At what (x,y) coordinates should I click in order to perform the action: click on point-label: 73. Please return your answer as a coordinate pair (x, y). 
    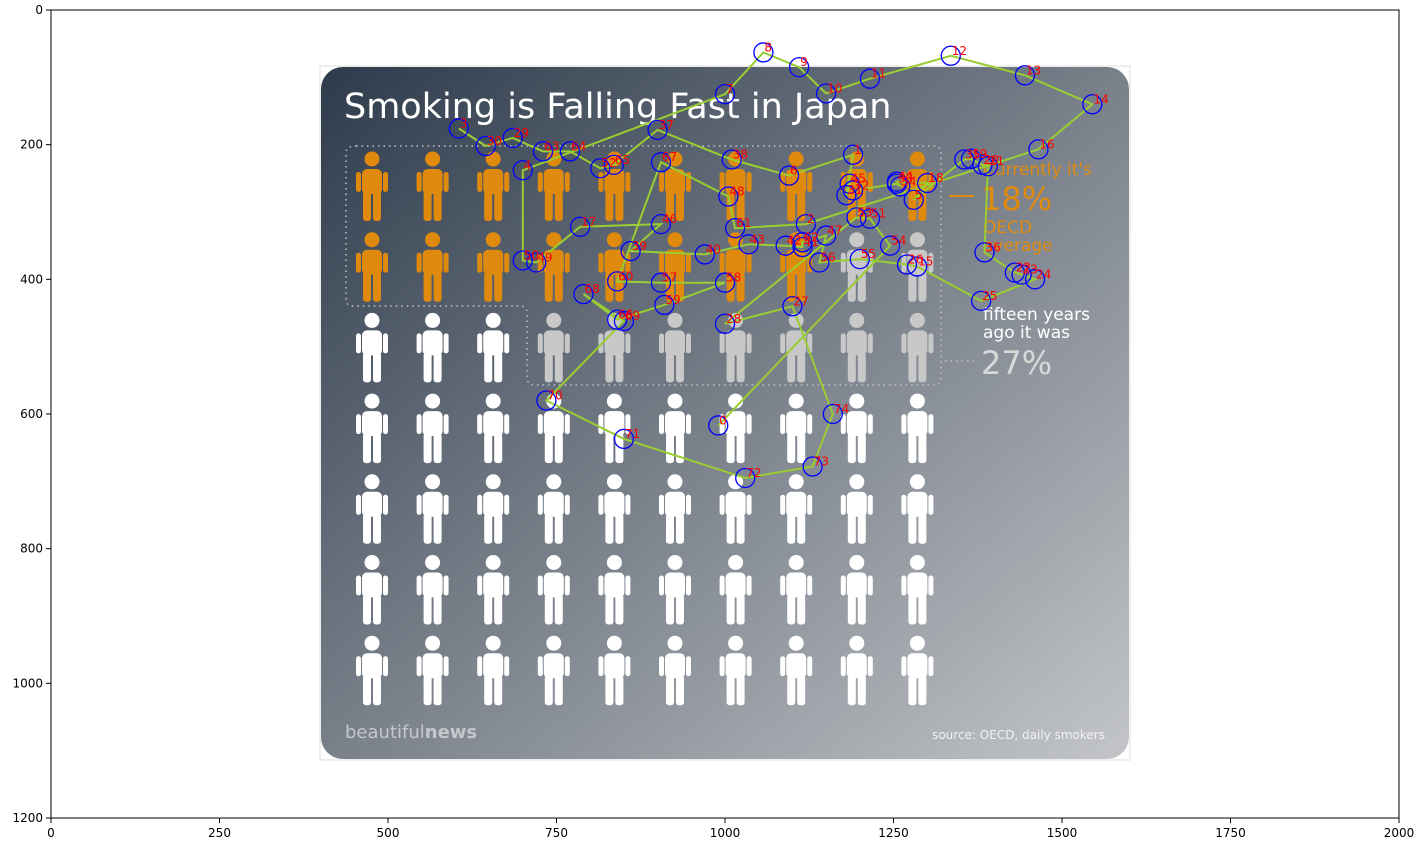
    Looking at the image, I should click on (821, 462).